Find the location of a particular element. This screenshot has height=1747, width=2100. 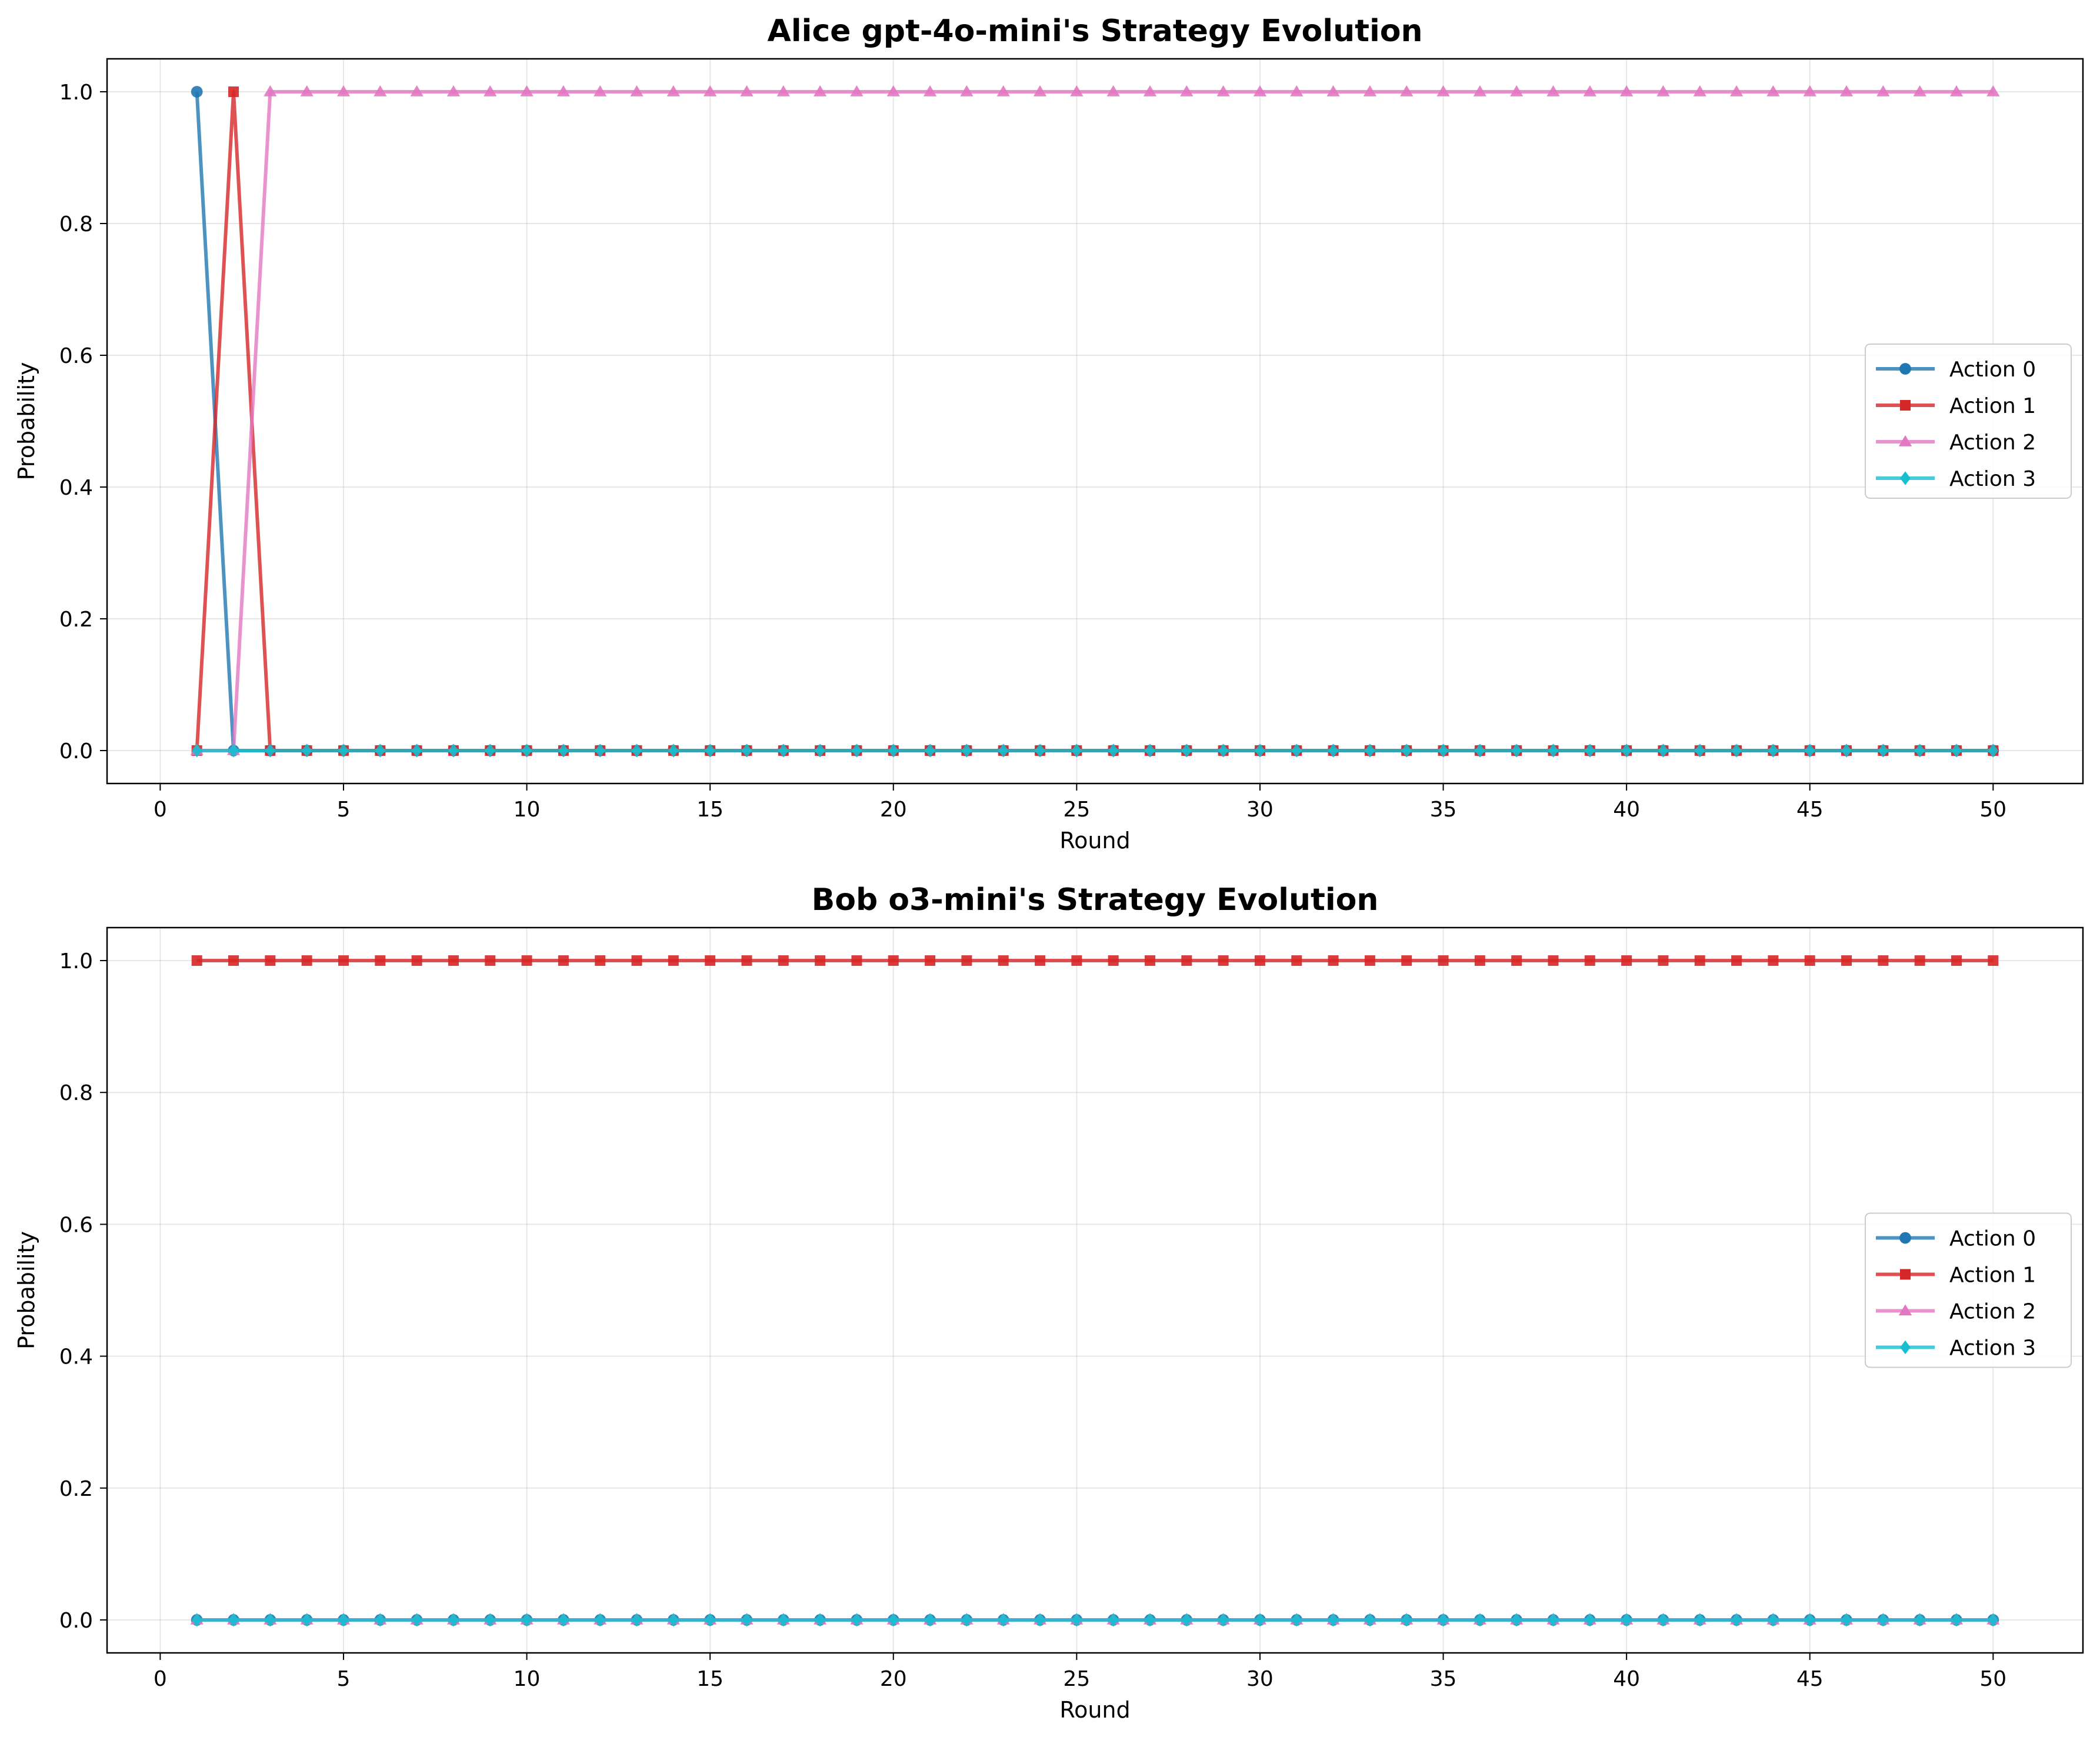

y-tick-label-2: 0.4 is located at coordinates (76, 488).